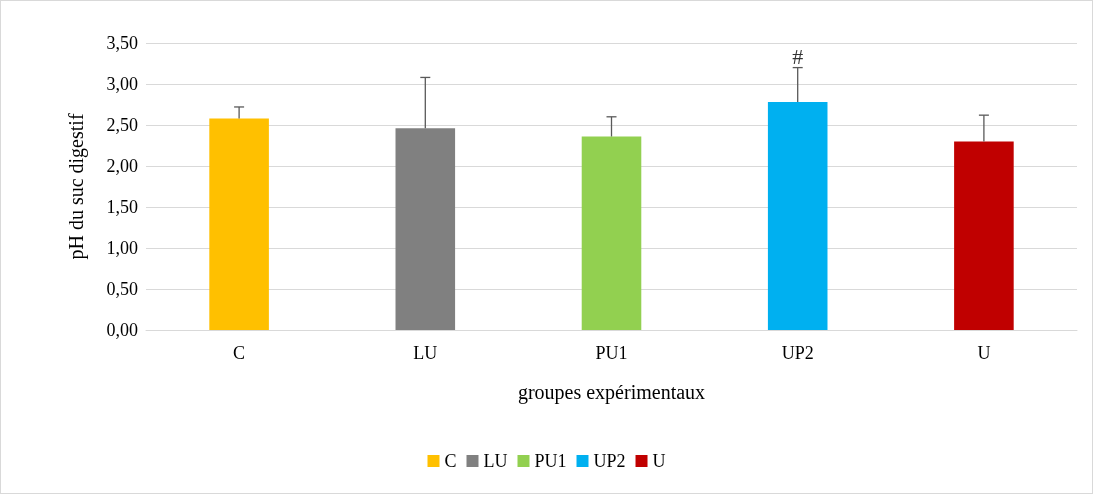 The image size is (1093, 494). What do you see at coordinates (450, 461) in the screenshot?
I see `legend-label: C` at bounding box center [450, 461].